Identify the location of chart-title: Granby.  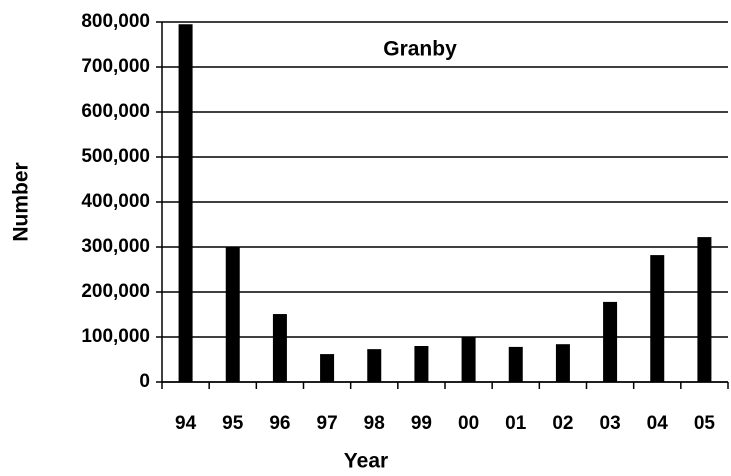
(420, 49).